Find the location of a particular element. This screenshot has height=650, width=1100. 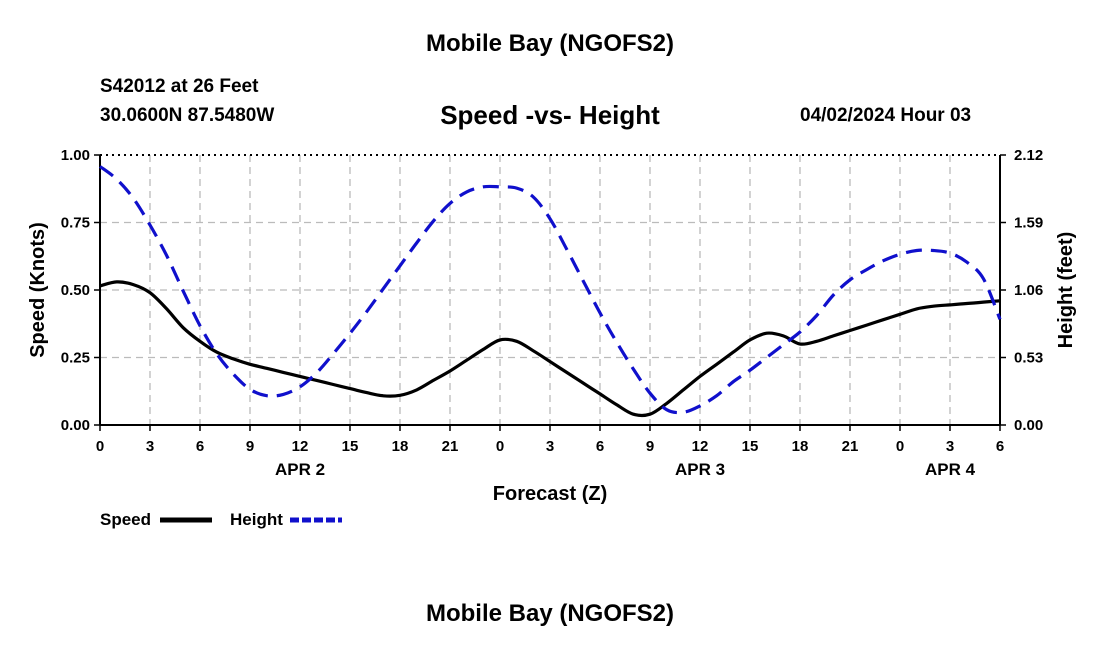

station-name: S42012 at 26 Feet is located at coordinates (179, 86).